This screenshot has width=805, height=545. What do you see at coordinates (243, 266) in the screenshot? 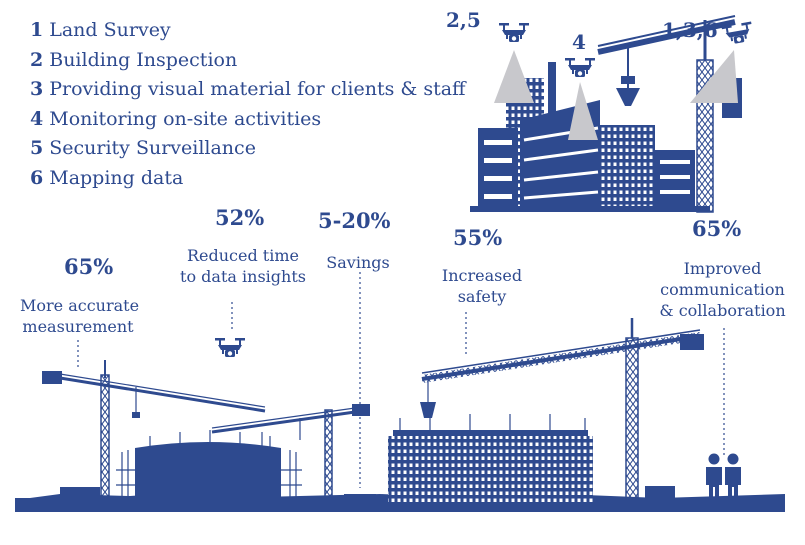
I see `stat-caption: Reduced time to data insights` at bounding box center [243, 266].